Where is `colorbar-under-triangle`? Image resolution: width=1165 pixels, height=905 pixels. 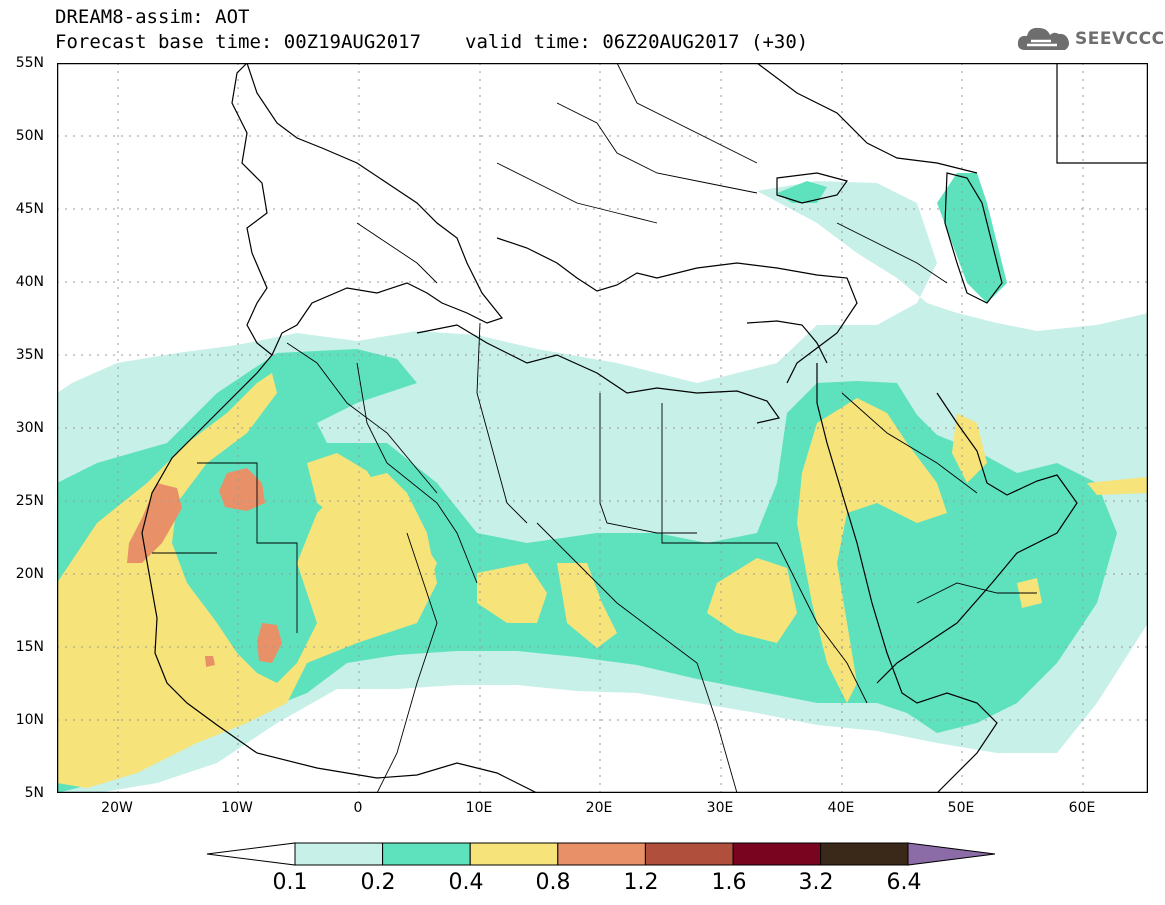 colorbar-under-triangle is located at coordinates (251, 854).